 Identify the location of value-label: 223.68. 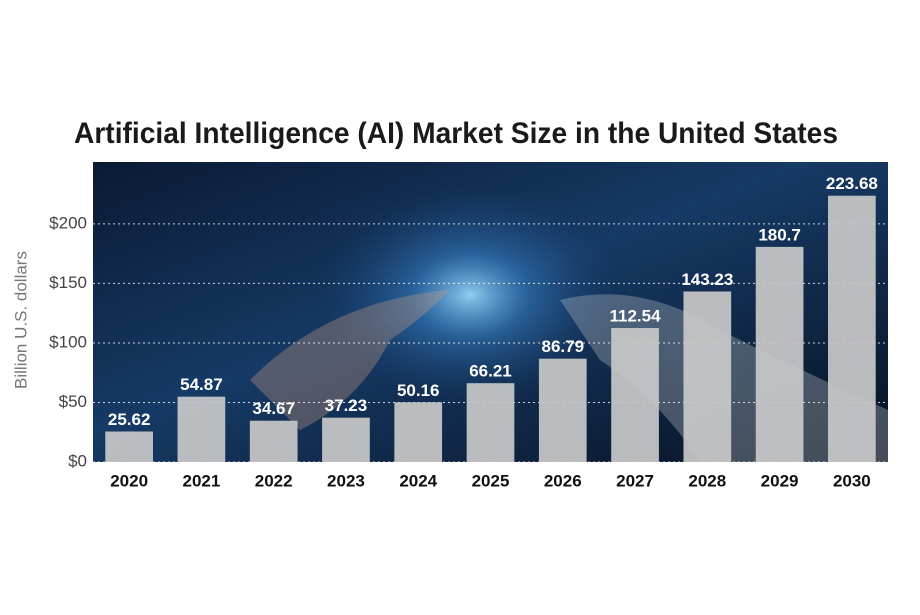
(852, 183).